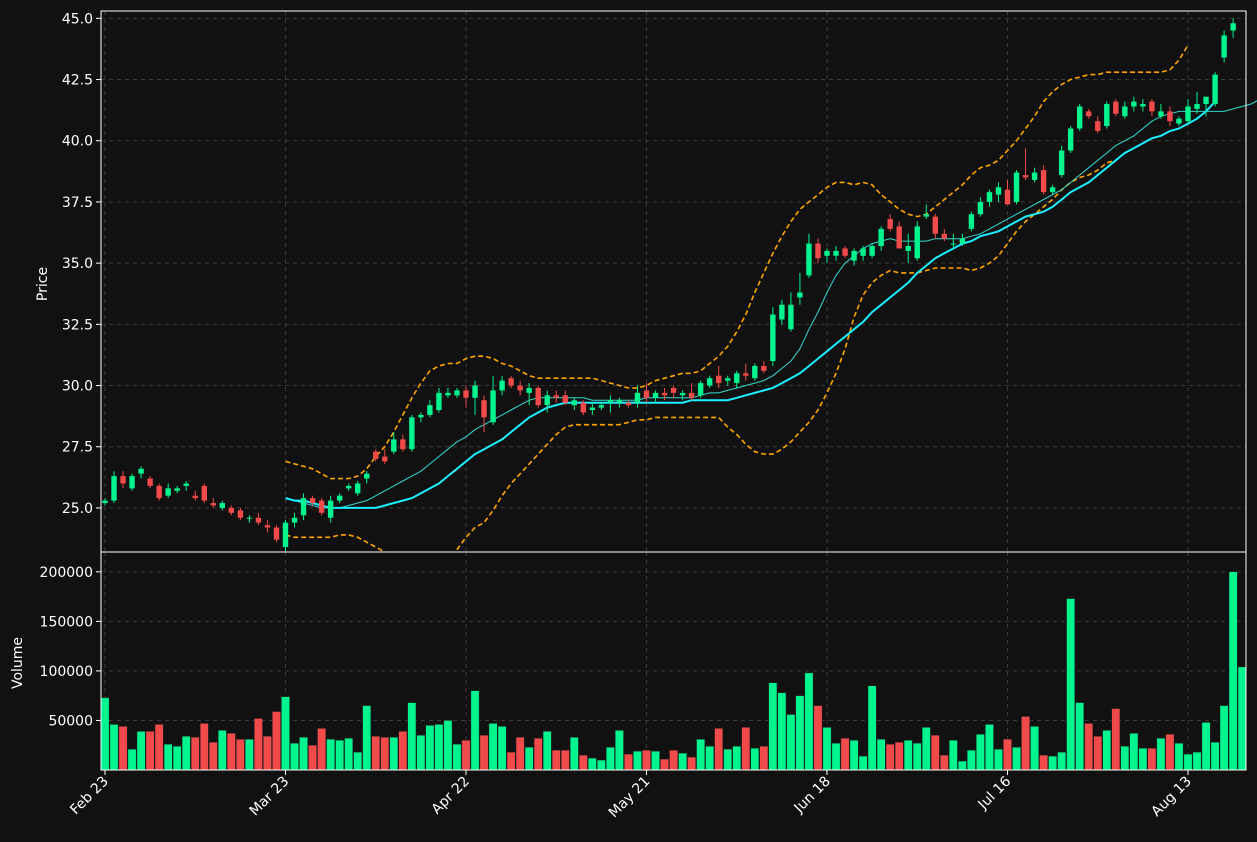  What do you see at coordinates (66, 622) in the screenshot?
I see `volume-tick-label: 150000` at bounding box center [66, 622].